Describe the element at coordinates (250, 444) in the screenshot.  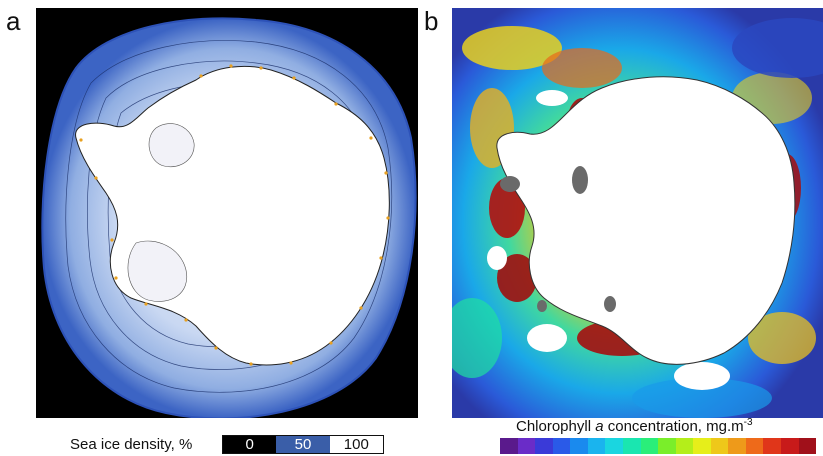
I see `sea-ice-legend-tick: 0` at that location.